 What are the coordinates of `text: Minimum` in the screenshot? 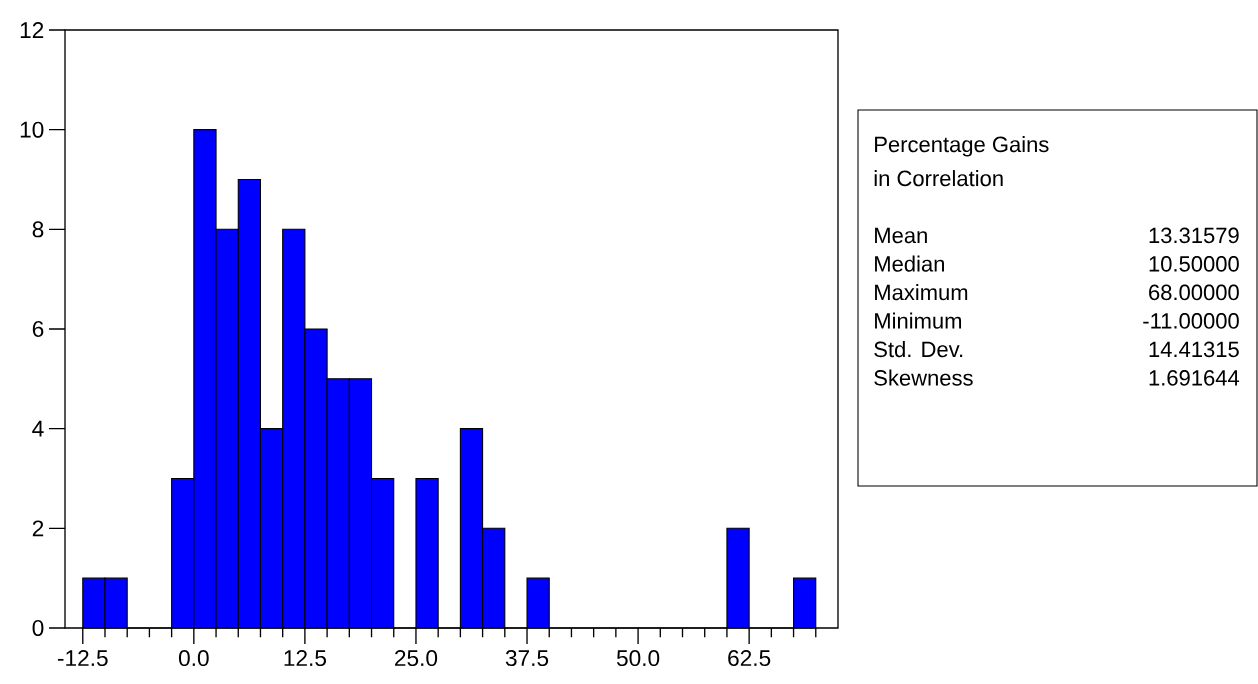 It's located at (918, 320).